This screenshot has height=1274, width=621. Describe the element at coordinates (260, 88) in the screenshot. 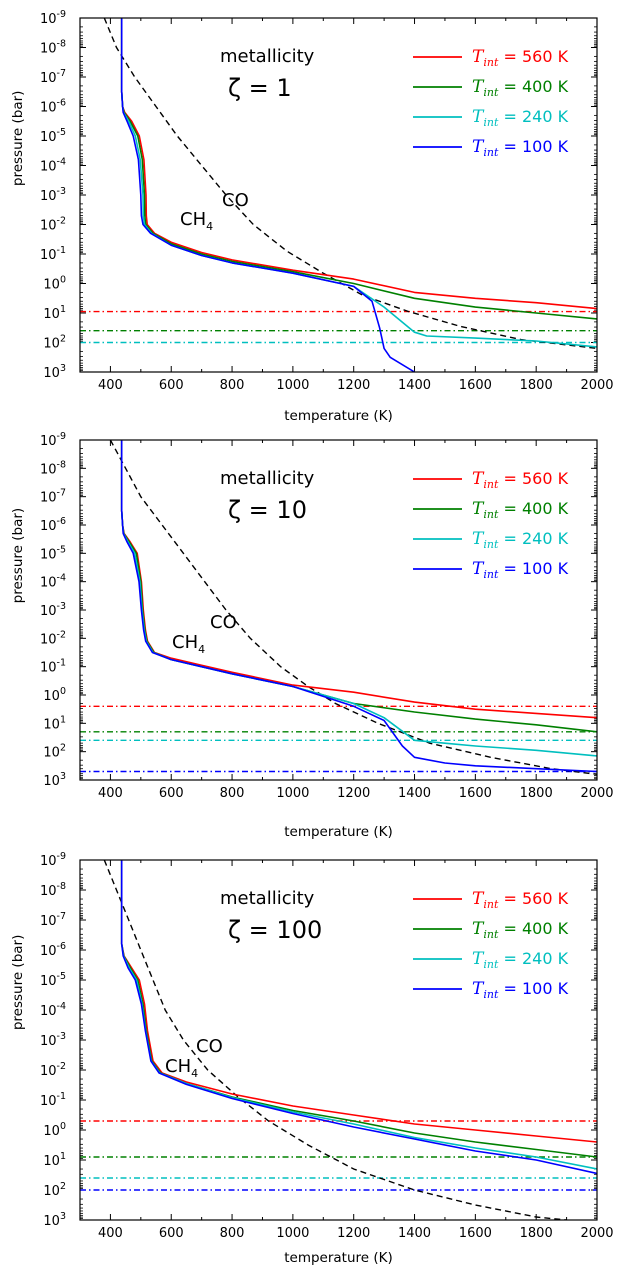

I see `zeta-label: ζ = 1` at that location.